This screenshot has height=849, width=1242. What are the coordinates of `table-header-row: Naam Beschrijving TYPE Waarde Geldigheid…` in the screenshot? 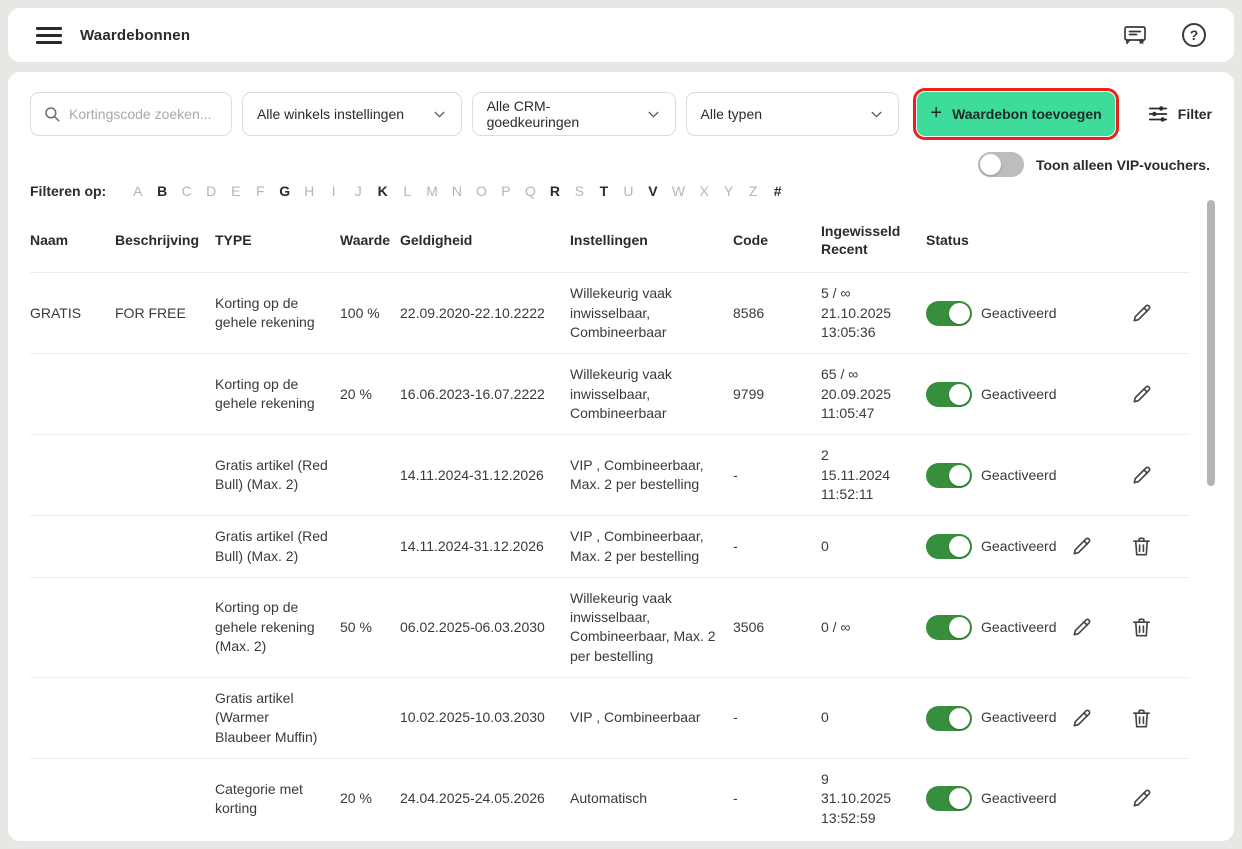 It's located at (610, 242).